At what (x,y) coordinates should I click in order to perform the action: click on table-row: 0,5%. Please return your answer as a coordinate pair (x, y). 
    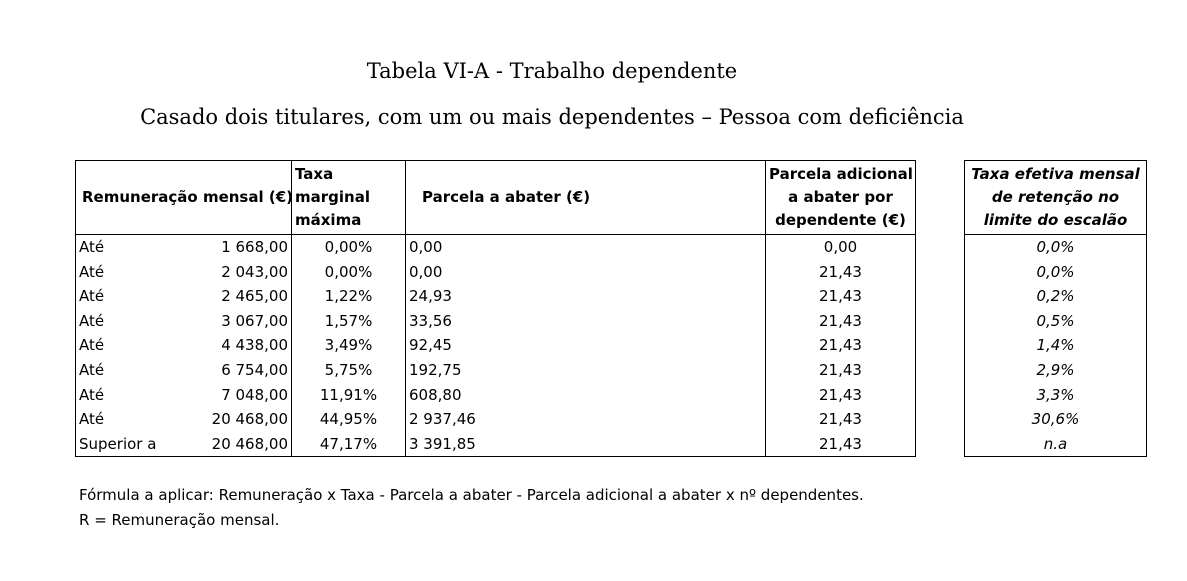
    Looking at the image, I should click on (1056, 321).